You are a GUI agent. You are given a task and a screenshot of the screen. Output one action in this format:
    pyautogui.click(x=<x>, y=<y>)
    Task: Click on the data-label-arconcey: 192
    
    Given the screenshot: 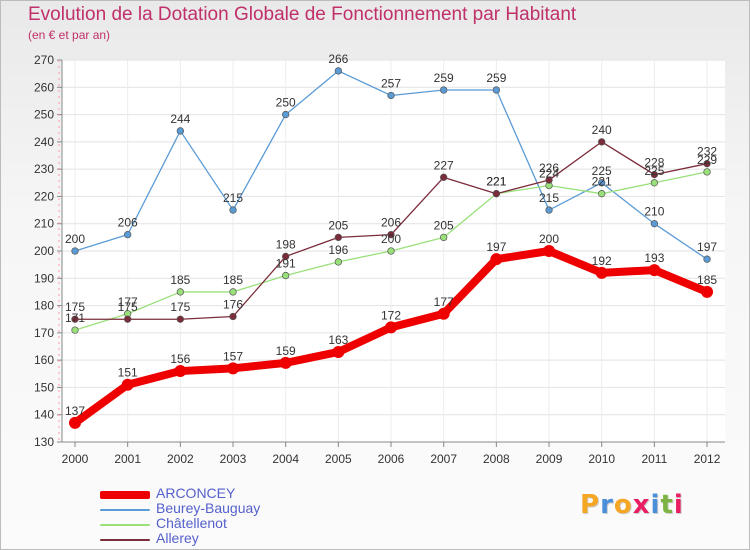 What is the action you would take?
    pyautogui.click(x=602, y=261)
    